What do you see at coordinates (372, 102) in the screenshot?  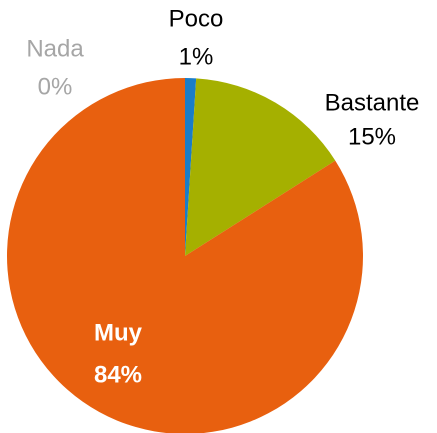 I see `slice-label: Bastante` at bounding box center [372, 102].